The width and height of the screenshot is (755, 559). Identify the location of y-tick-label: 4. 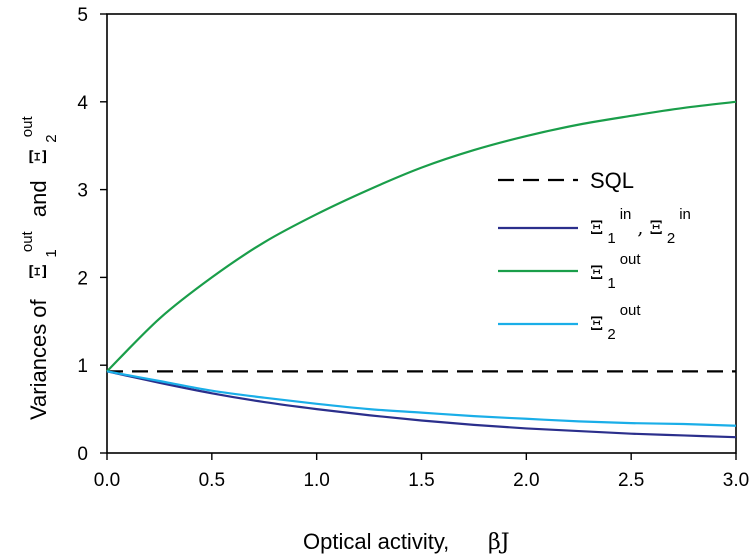
(82, 103).